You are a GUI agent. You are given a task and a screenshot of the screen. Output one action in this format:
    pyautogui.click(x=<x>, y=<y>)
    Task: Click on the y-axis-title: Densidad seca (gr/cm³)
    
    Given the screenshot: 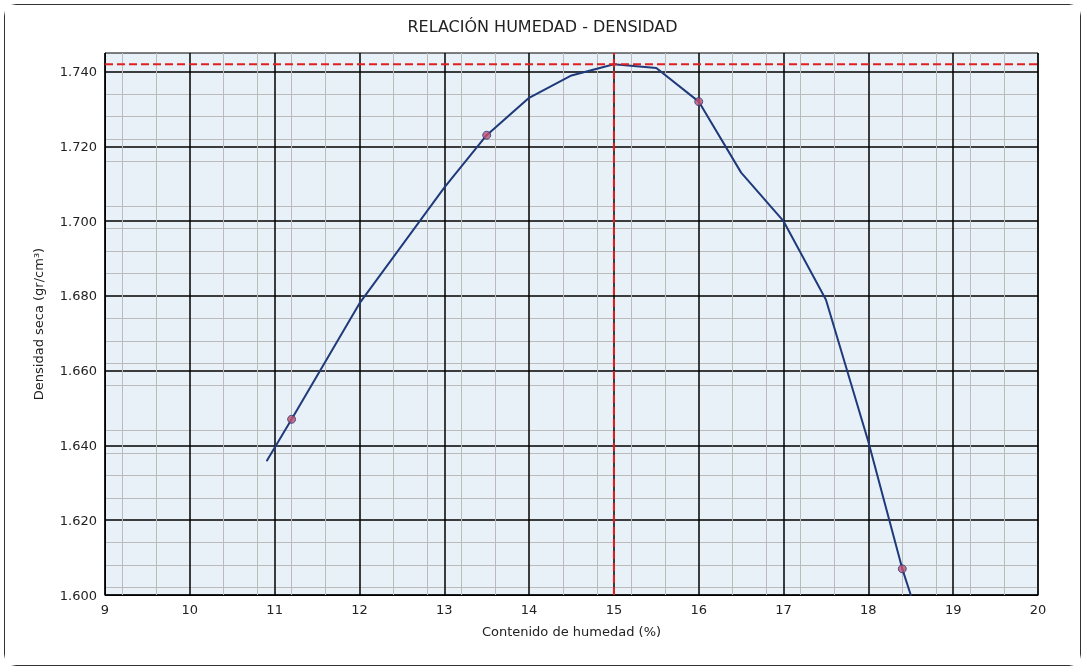 What is the action you would take?
    pyautogui.click(x=38, y=324)
    